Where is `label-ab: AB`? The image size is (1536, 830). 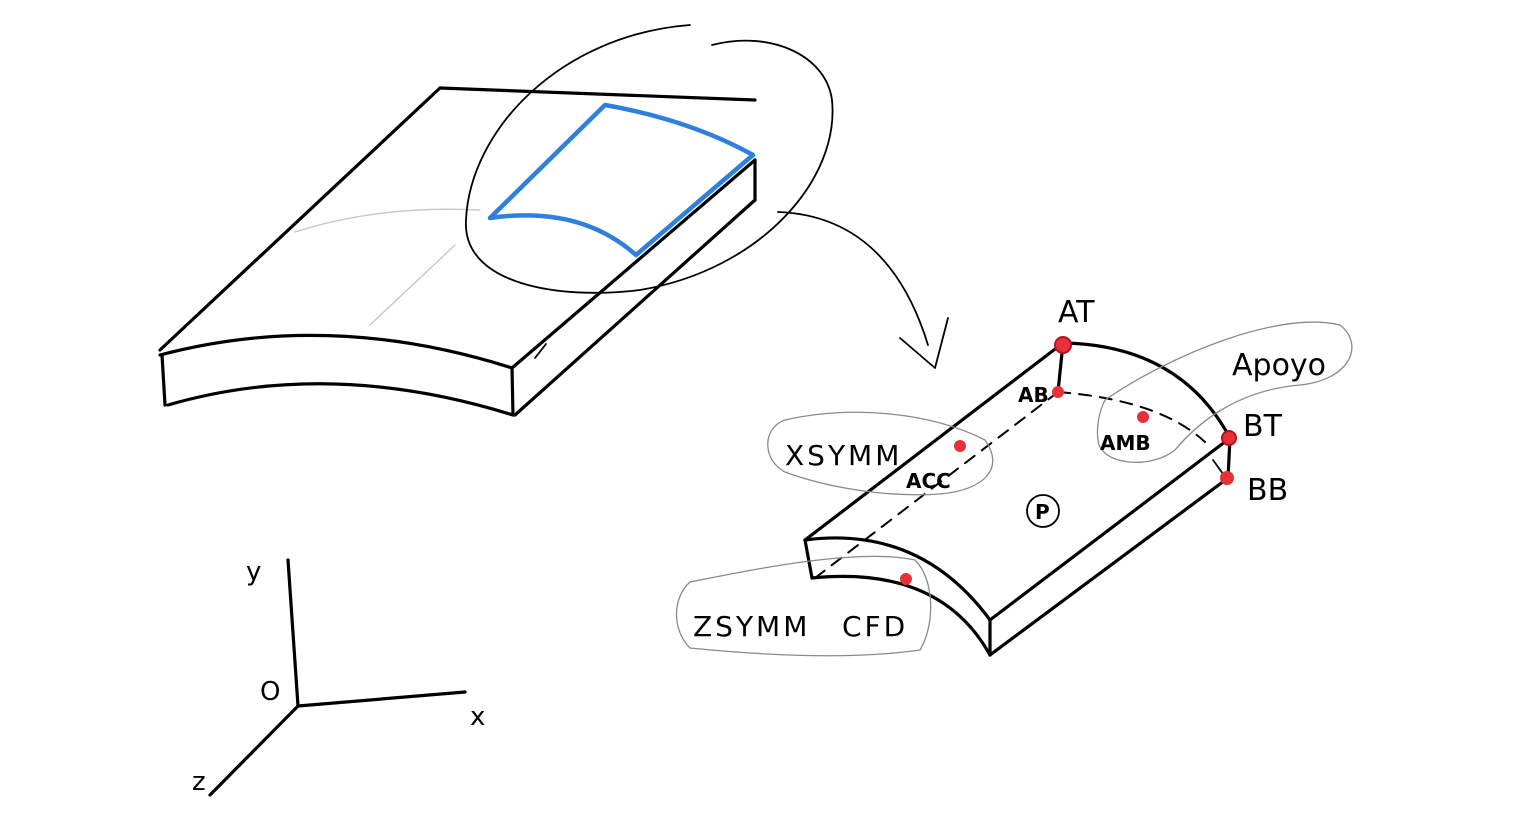 label-ab: AB is located at coordinates (1033, 395).